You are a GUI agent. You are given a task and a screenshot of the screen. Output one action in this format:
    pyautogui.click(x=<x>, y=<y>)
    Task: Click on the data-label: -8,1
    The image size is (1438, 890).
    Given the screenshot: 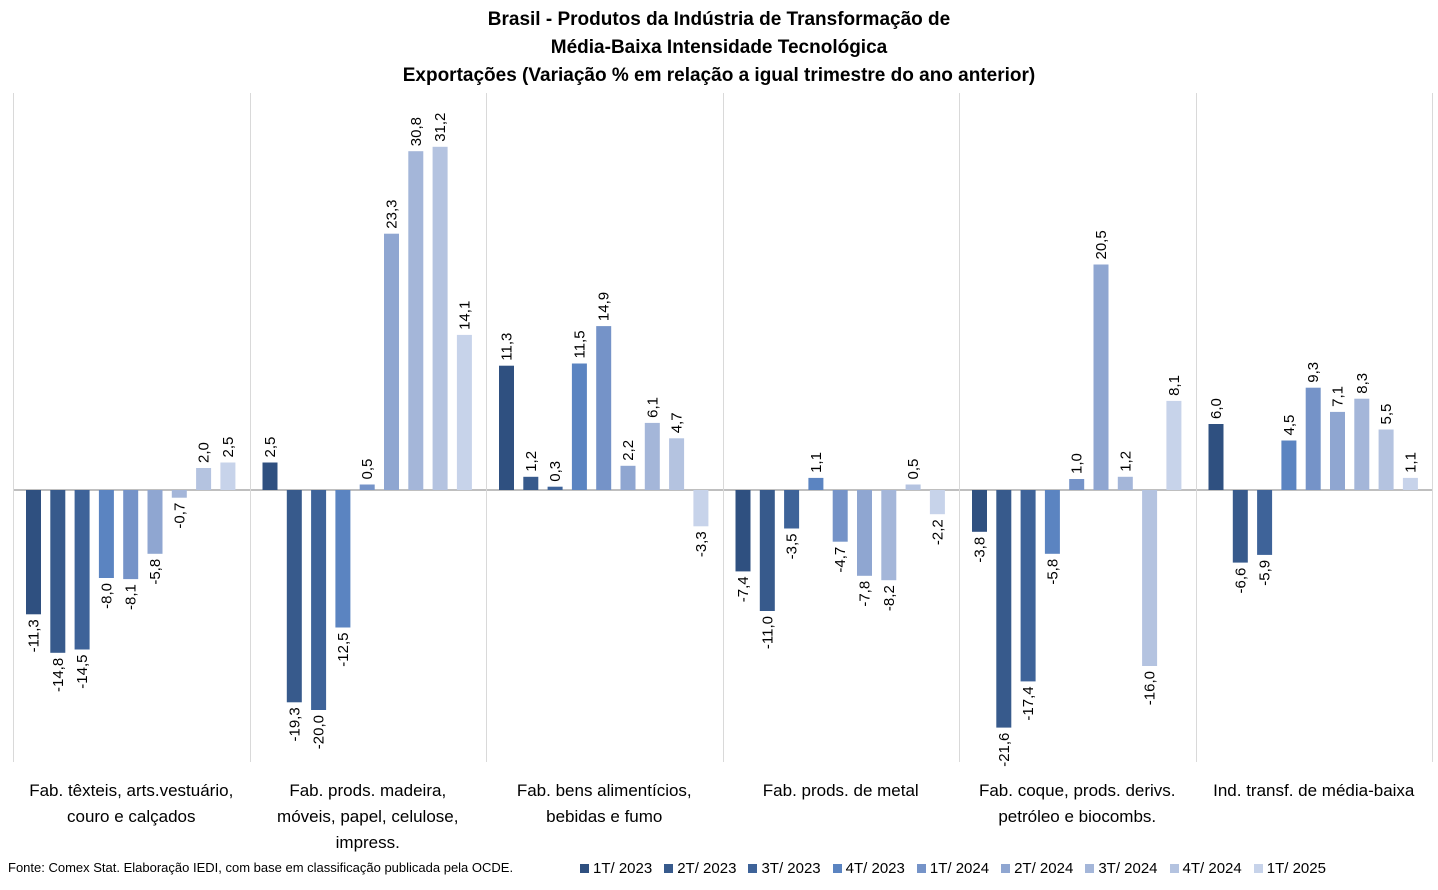 What is the action you would take?
    pyautogui.click(x=131, y=597)
    